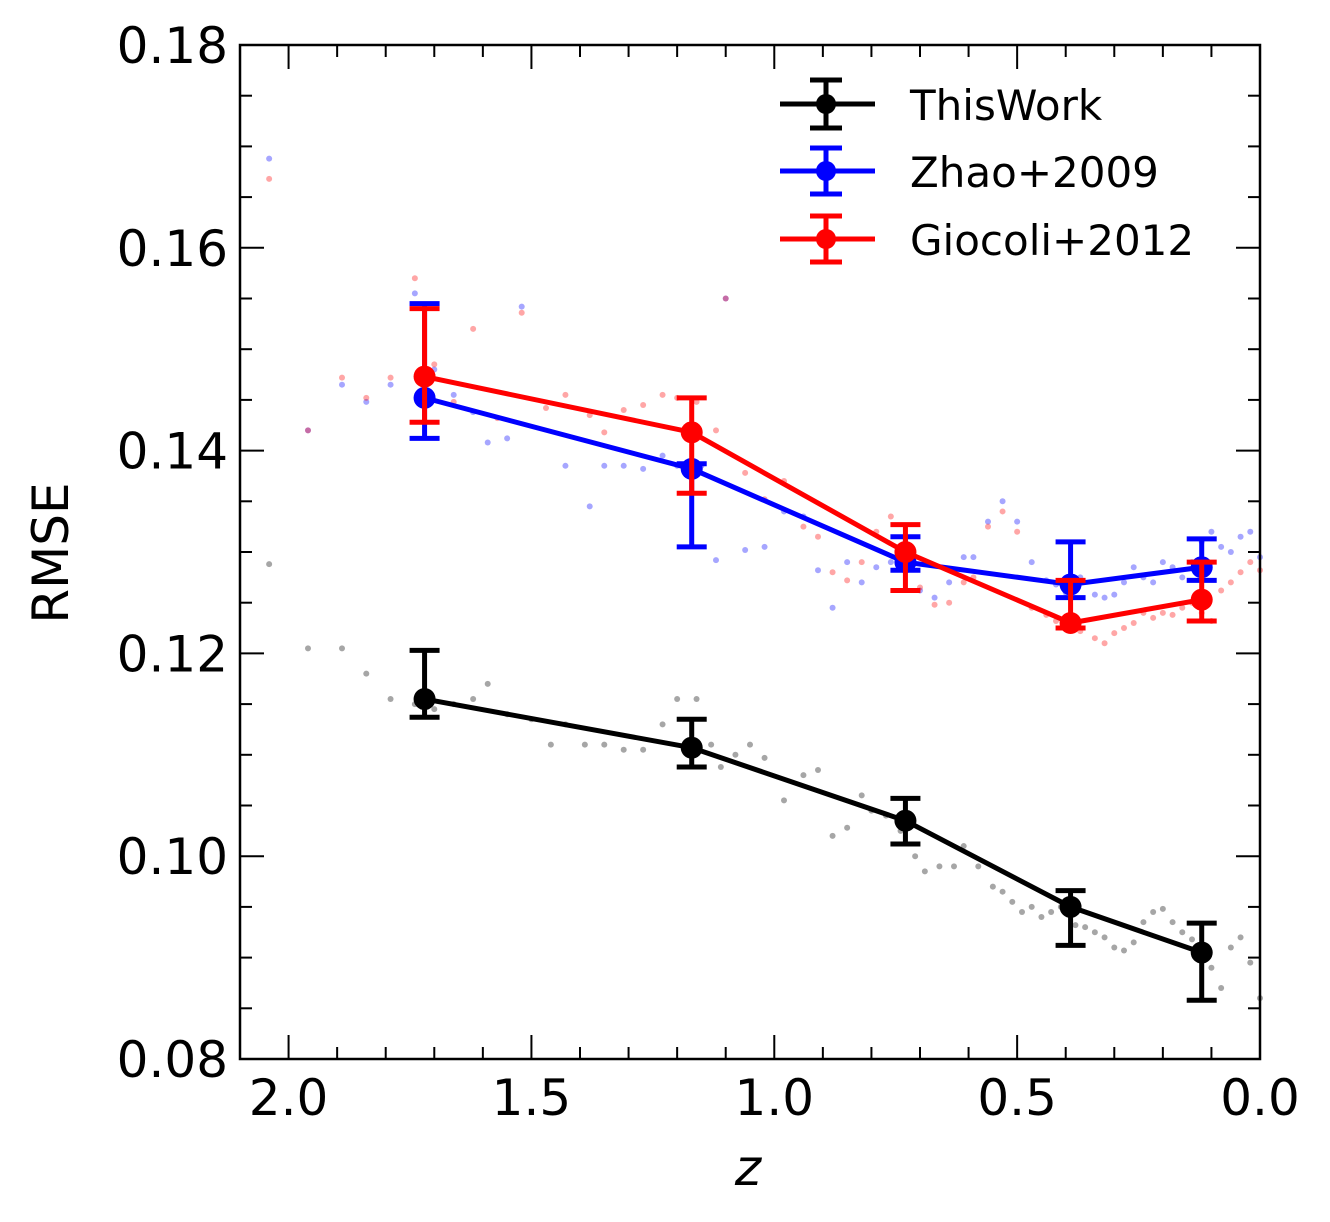 The width and height of the screenshot is (1330, 1222). What do you see at coordinates (826, 239) in the screenshot?
I see `legend-marker-giocoli` at bounding box center [826, 239].